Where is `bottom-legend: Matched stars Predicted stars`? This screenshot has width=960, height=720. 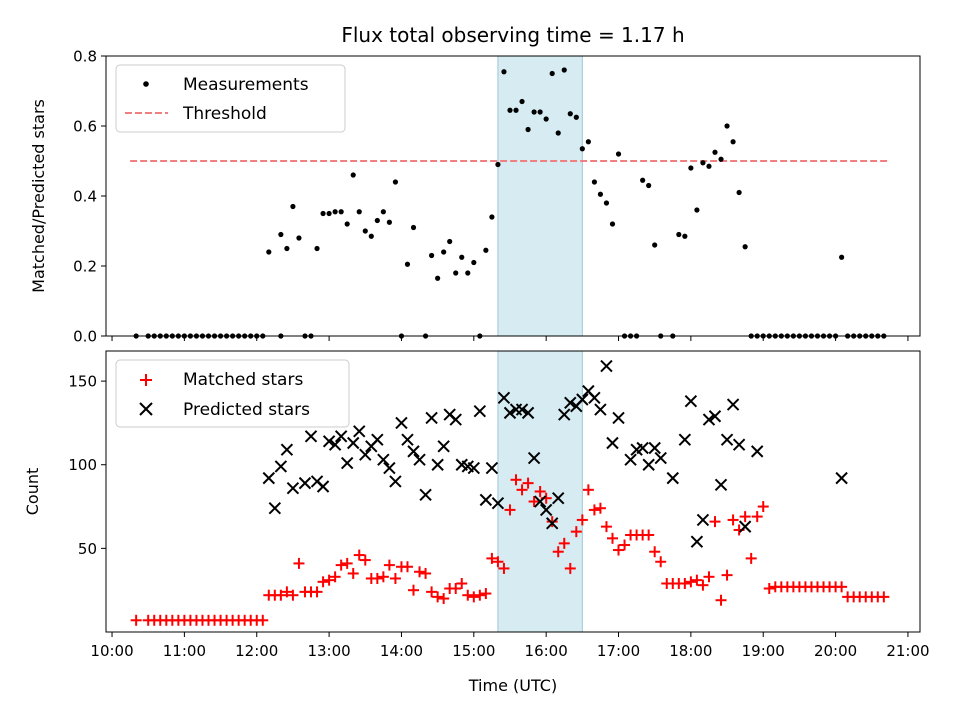 bottom-legend: Matched stars Predicted stars is located at coordinates (232, 393).